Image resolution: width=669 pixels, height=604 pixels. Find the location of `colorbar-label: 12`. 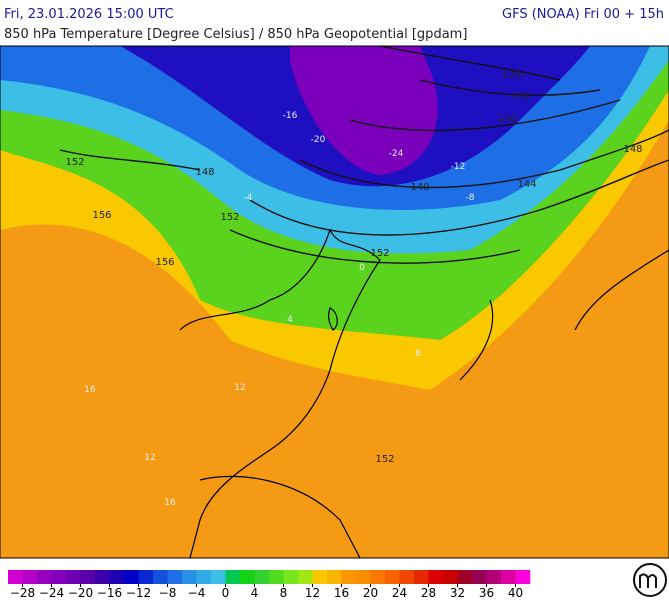

colorbar-label: 12 is located at coordinates (312, 593).